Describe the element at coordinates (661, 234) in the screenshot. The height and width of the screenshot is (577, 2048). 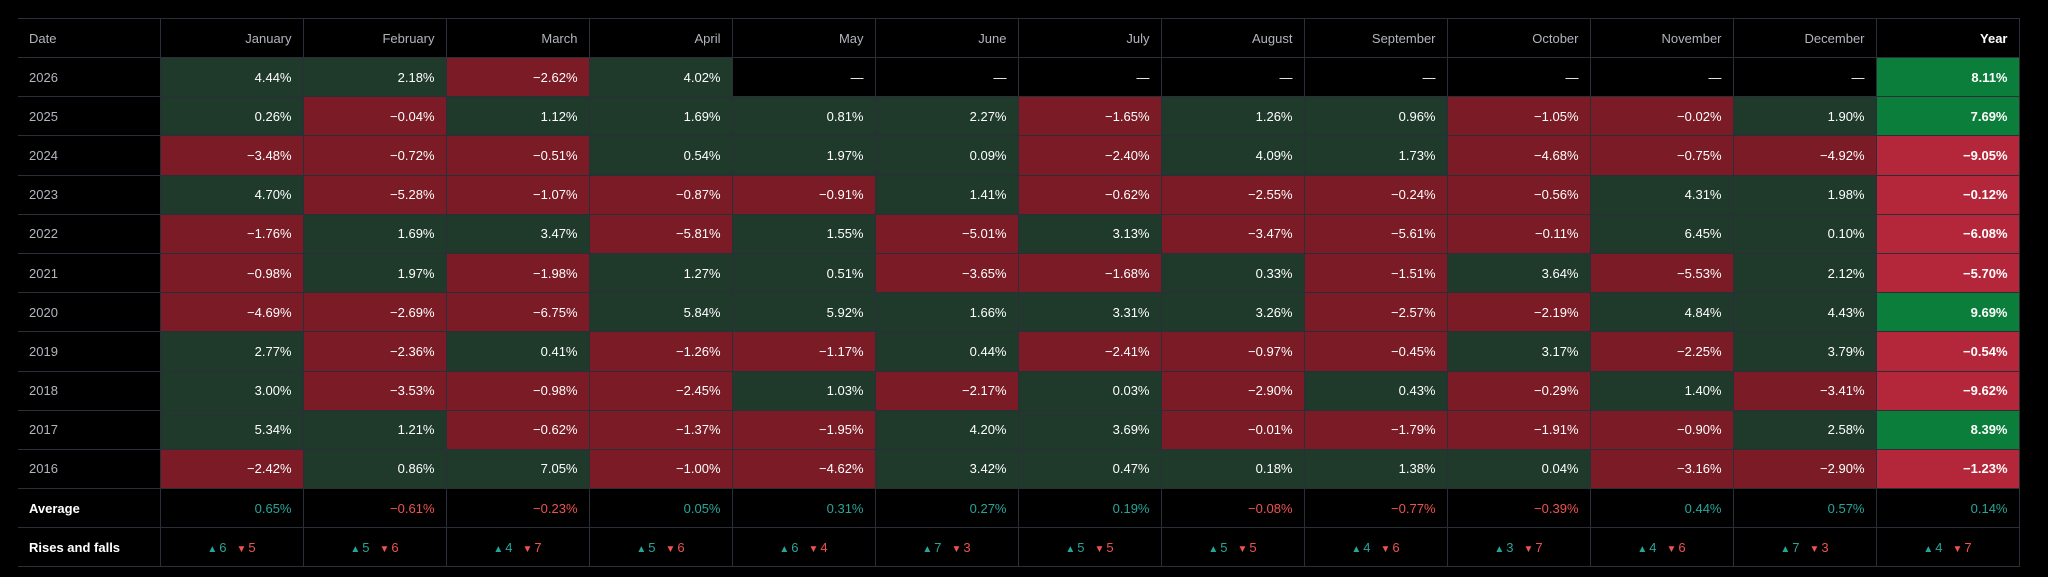
I see `monthly-return-cell: −5.81%` at that location.